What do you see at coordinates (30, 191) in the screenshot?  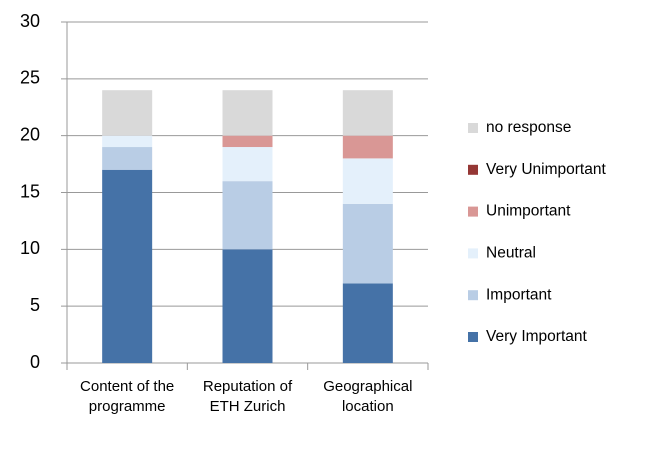 I see `y-tick-label: 15` at bounding box center [30, 191].